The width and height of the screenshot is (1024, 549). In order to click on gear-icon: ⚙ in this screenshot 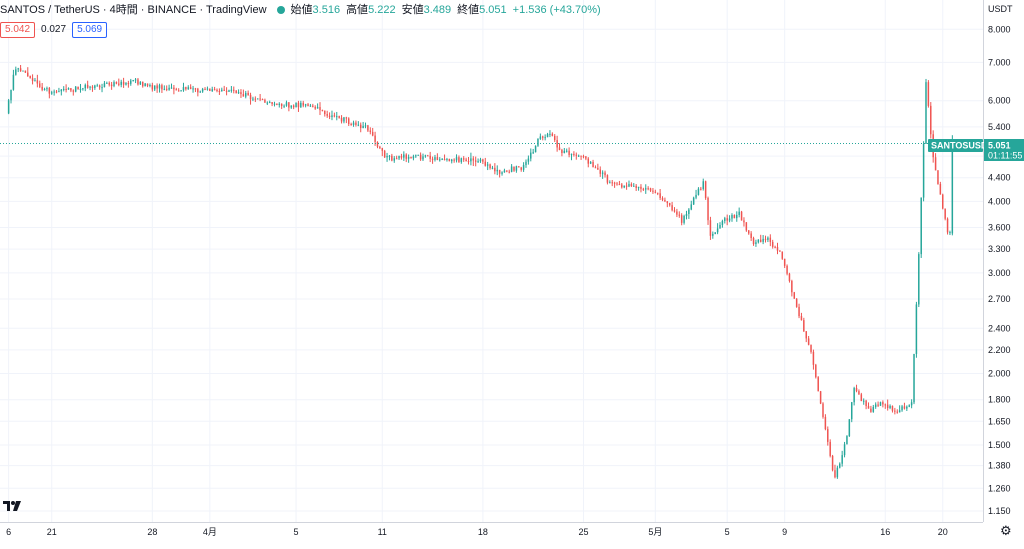, I will do `click(1006, 530)`.